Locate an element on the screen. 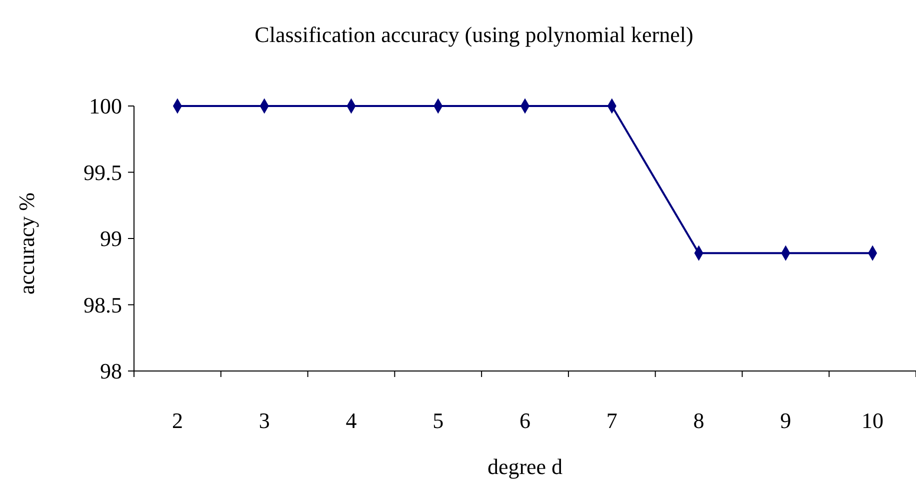 The height and width of the screenshot is (493, 916). y-tick-label: 98 is located at coordinates (111, 371).